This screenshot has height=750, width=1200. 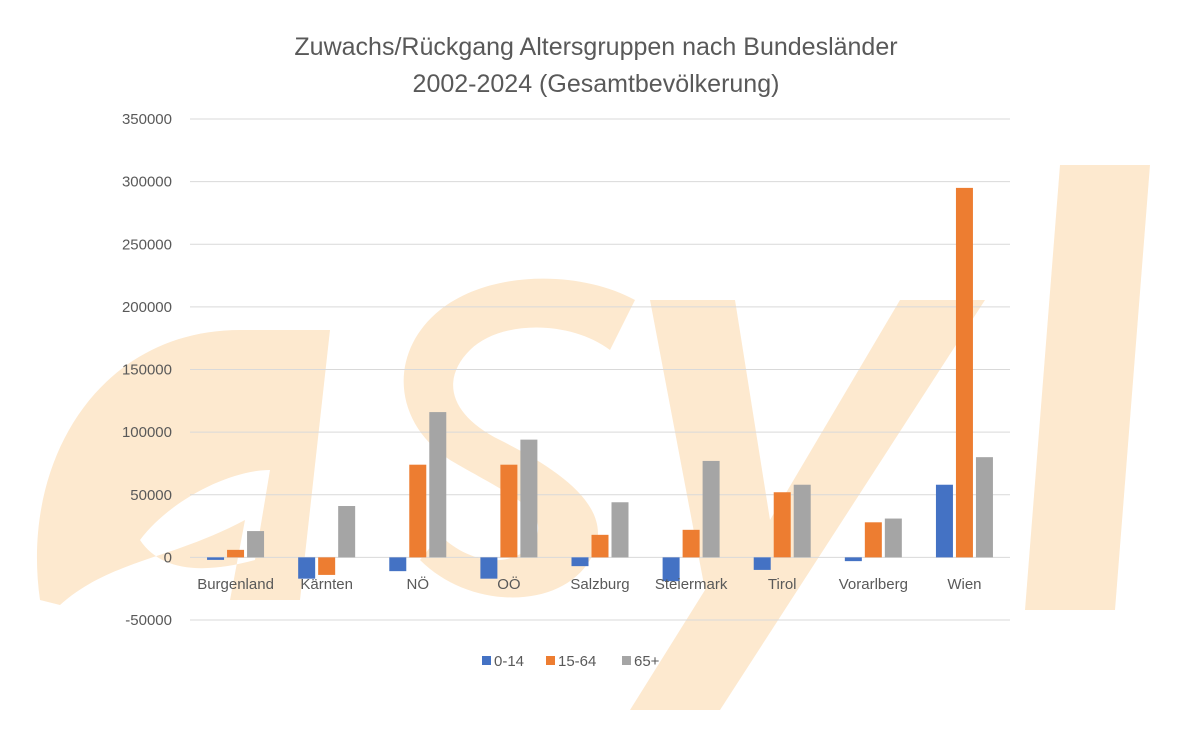 I want to click on watermark-letter-a, so click(x=183, y=467).